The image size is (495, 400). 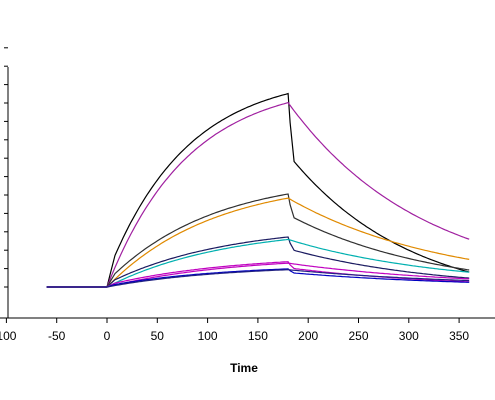 I want to click on series-4-fit-curve, so click(x=258, y=278).